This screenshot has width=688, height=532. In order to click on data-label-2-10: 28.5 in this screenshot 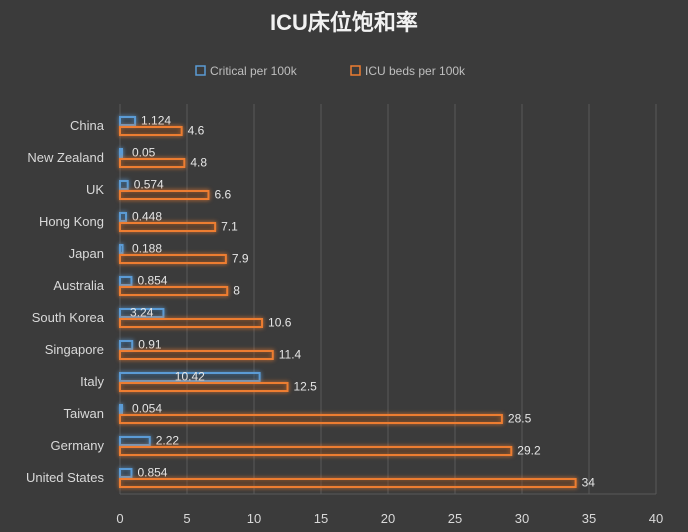, I will do `click(520, 419)`.